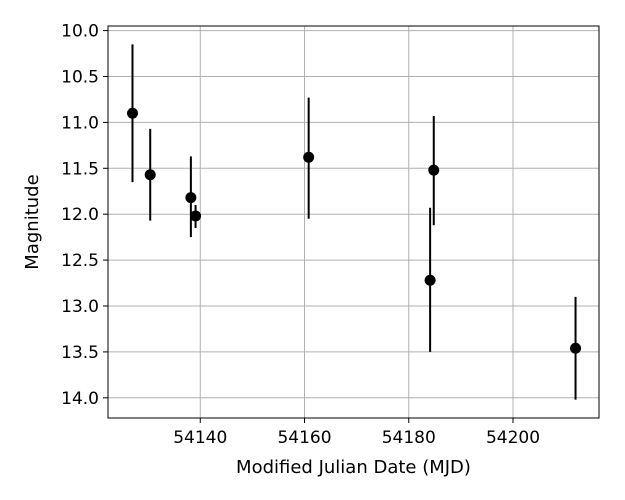 This screenshot has height=500, width=625. What do you see at coordinates (409, 438) in the screenshot?
I see `x-tick-label: 54180` at bounding box center [409, 438].